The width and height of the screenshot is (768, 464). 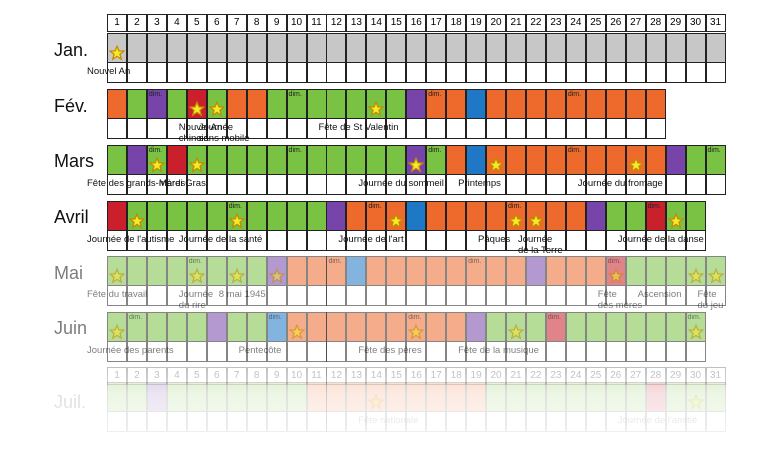 What do you see at coordinates (71, 328) in the screenshot?
I see `month-name: Juin` at bounding box center [71, 328].